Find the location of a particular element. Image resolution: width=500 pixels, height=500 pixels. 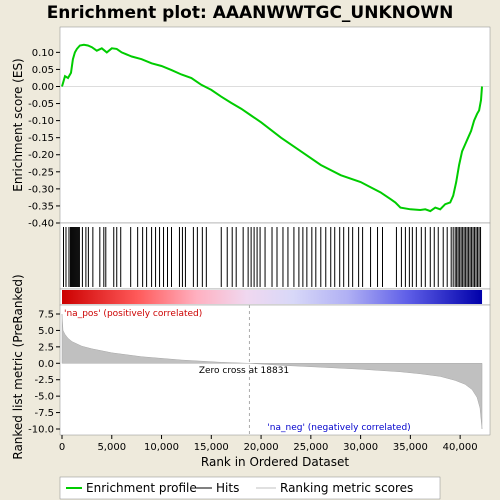

es-tick-label: 0.10 is located at coordinates (43, 53).